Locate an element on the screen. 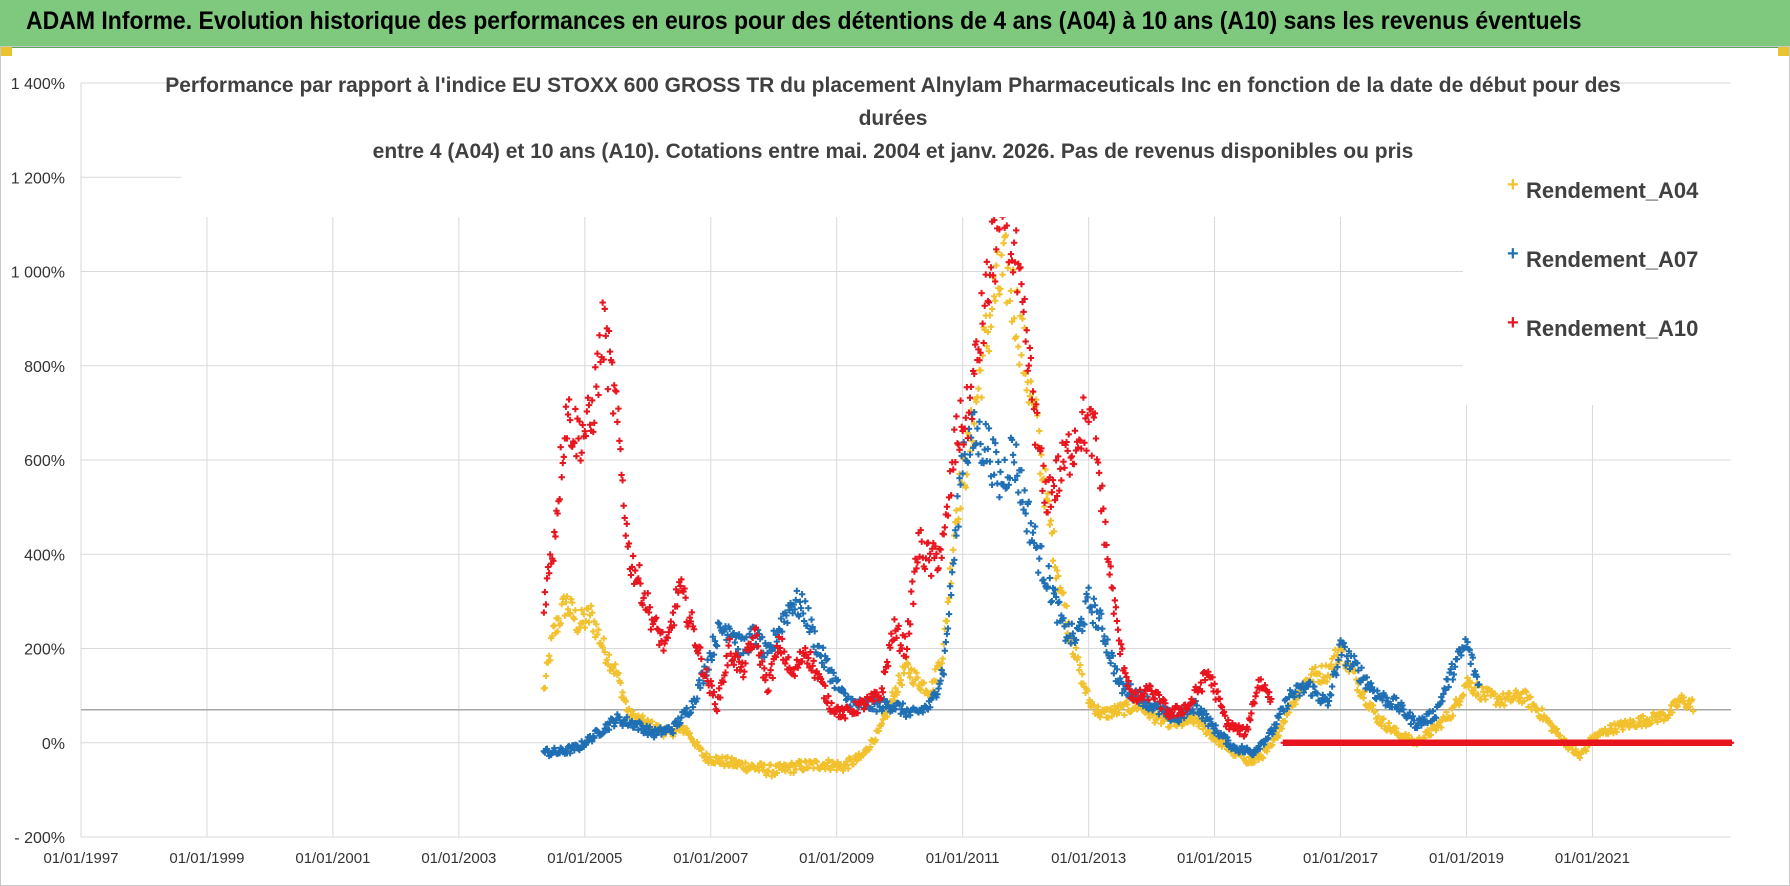  legend-label-a10: Rendement_A10 is located at coordinates (1612, 328).